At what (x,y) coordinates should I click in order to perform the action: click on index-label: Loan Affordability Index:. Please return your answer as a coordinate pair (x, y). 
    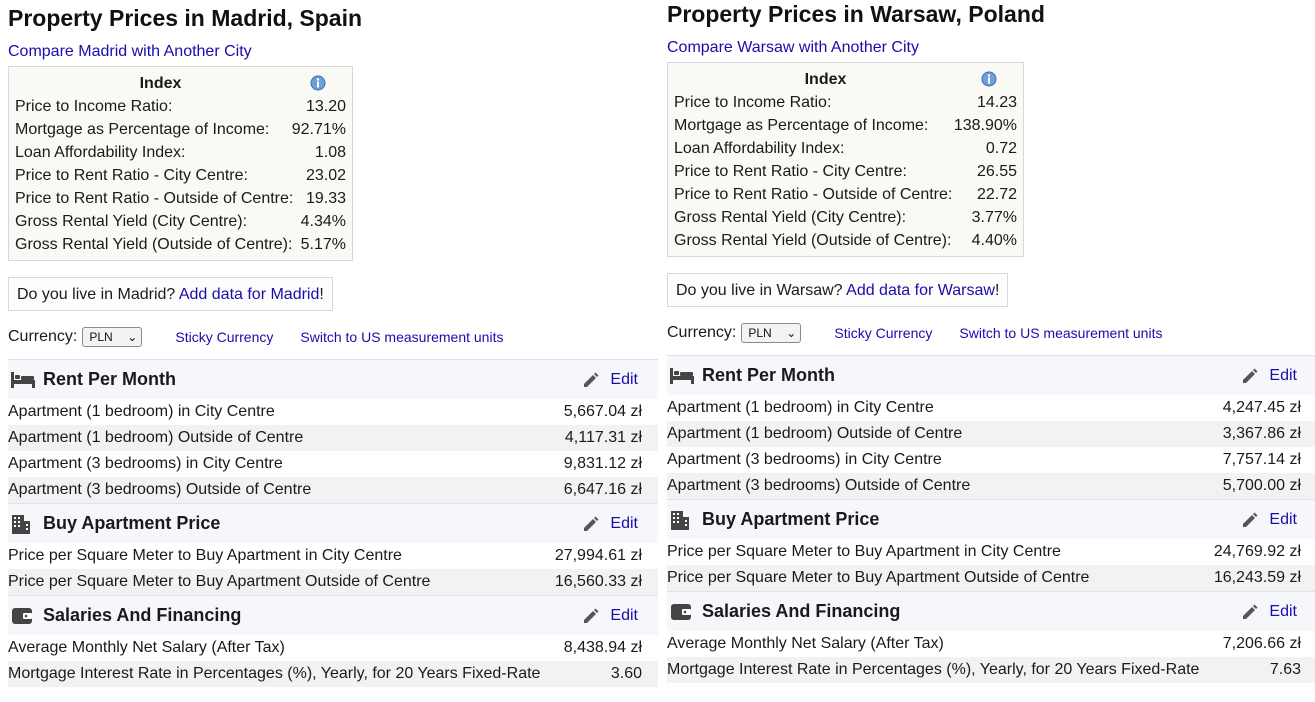
    Looking at the image, I should click on (759, 148).